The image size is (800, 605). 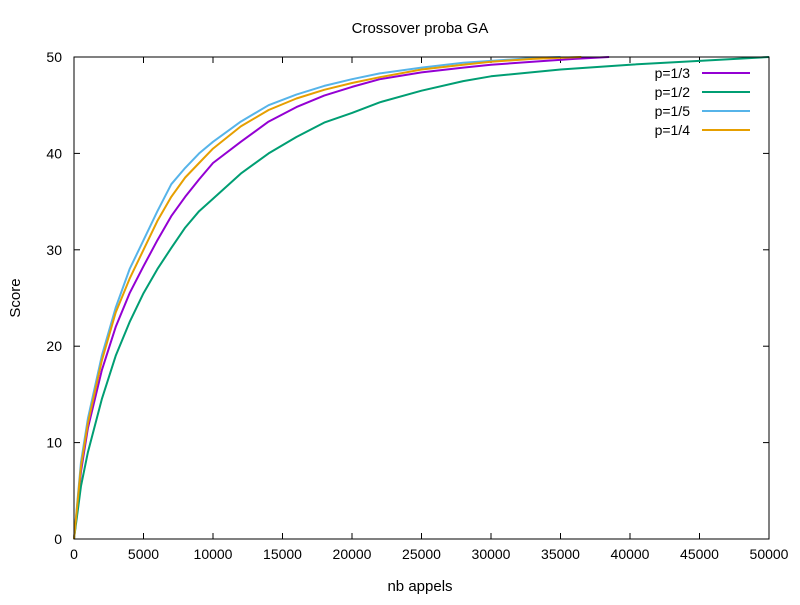 What do you see at coordinates (74, 554) in the screenshot?
I see `x-tick-label: 0` at bounding box center [74, 554].